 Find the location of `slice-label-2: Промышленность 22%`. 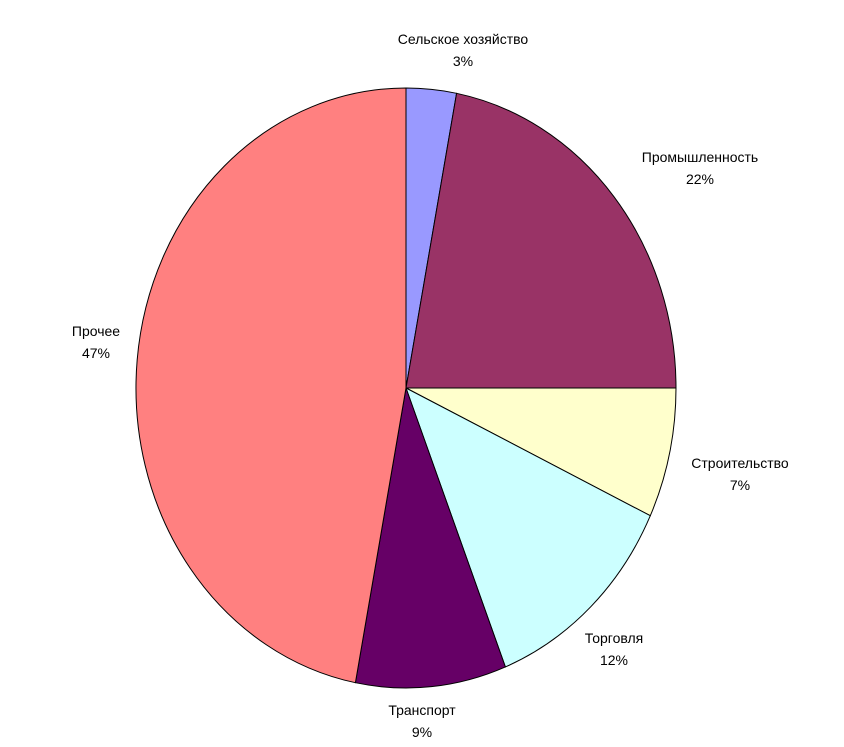

slice-label-2: Промышленность 22% is located at coordinates (700, 168).